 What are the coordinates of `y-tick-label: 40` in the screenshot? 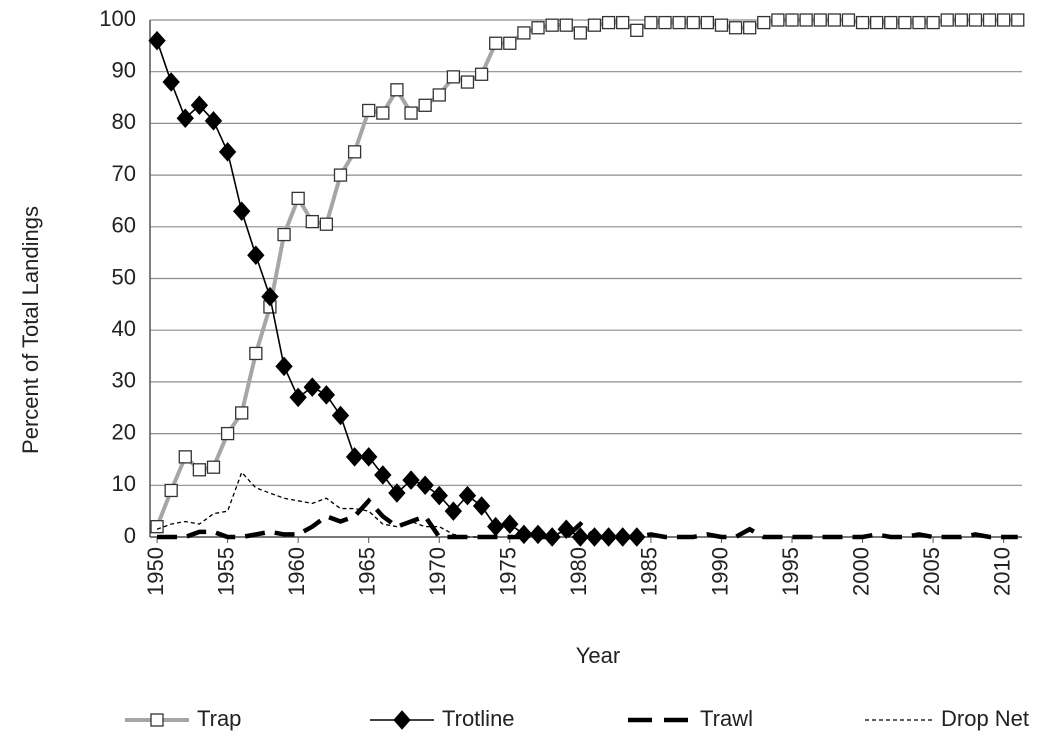 It's located at (124, 328).